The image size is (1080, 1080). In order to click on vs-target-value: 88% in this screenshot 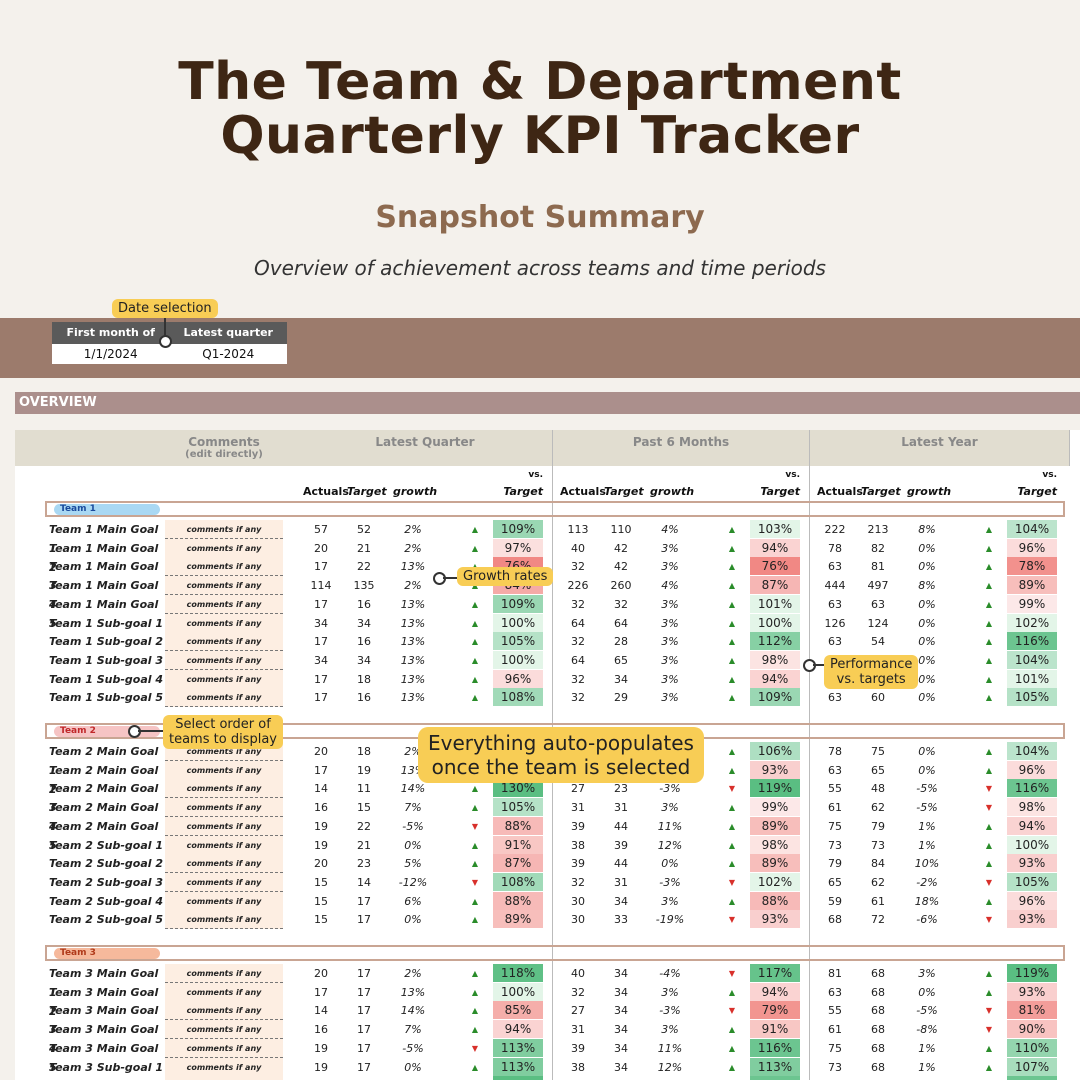, I will do `click(518, 825)`.